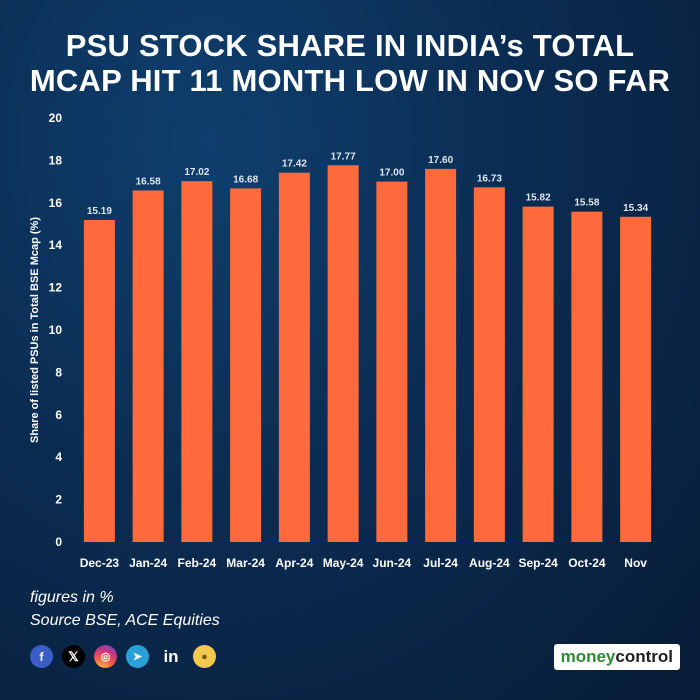  Describe the element at coordinates (391, 173) in the screenshot. I see `value-label: 17.00` at that location.